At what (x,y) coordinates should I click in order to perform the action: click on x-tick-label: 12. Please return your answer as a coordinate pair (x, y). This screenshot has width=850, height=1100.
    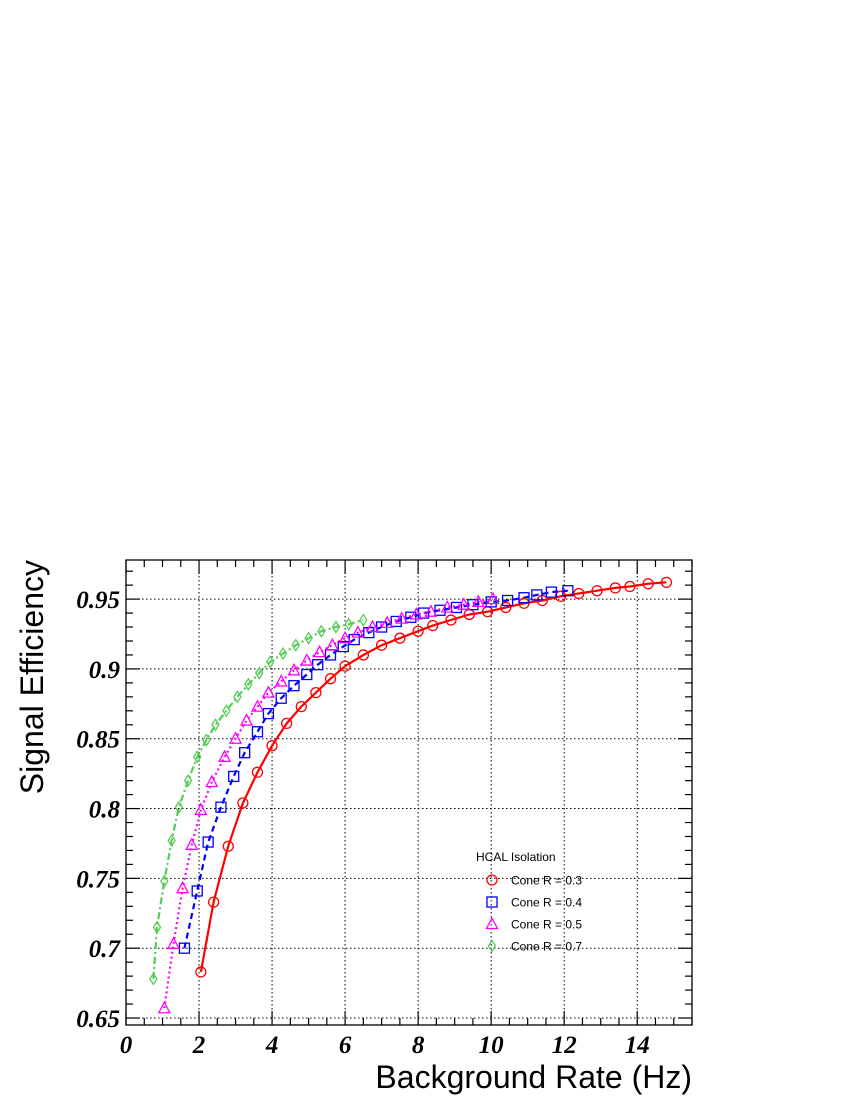
    Looking at the image, I should click on (564, 1045).